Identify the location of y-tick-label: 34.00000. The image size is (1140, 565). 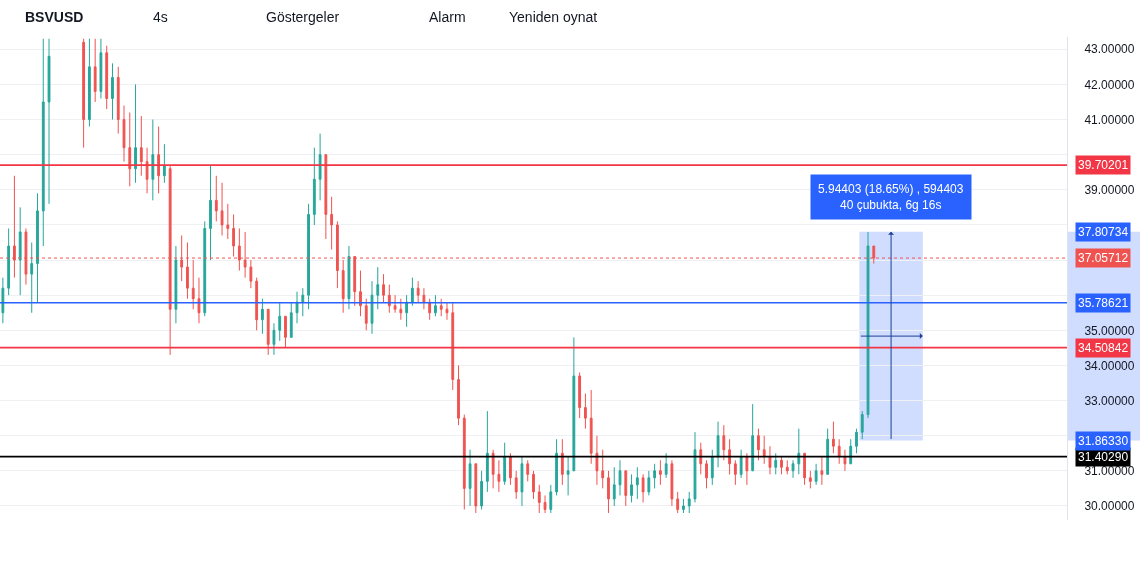
(1109, 365).